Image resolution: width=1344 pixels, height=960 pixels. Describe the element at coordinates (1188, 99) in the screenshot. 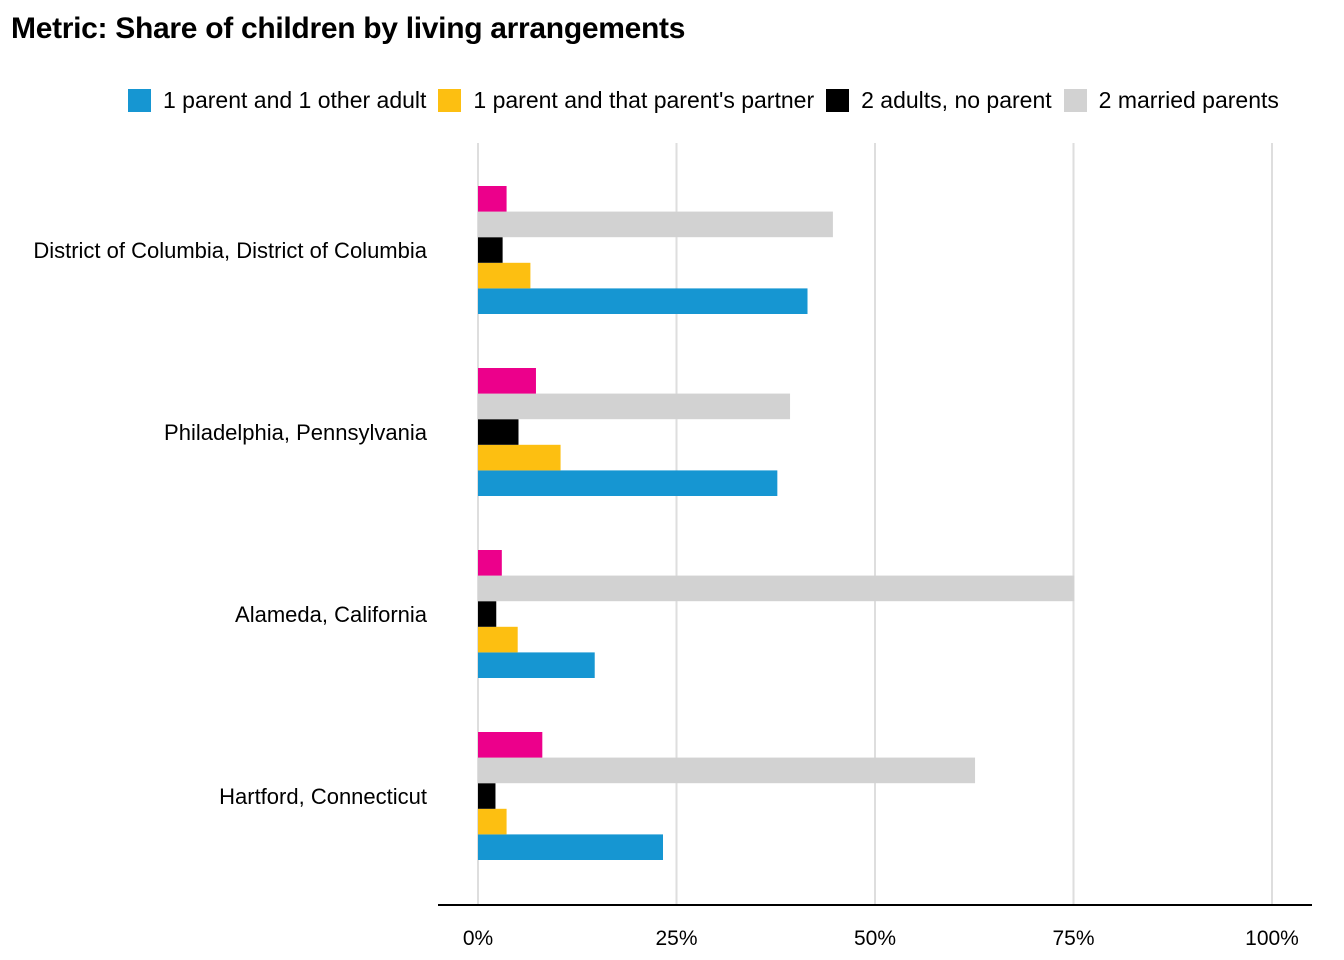

I see `legend-label: 2 married parents` at that location.